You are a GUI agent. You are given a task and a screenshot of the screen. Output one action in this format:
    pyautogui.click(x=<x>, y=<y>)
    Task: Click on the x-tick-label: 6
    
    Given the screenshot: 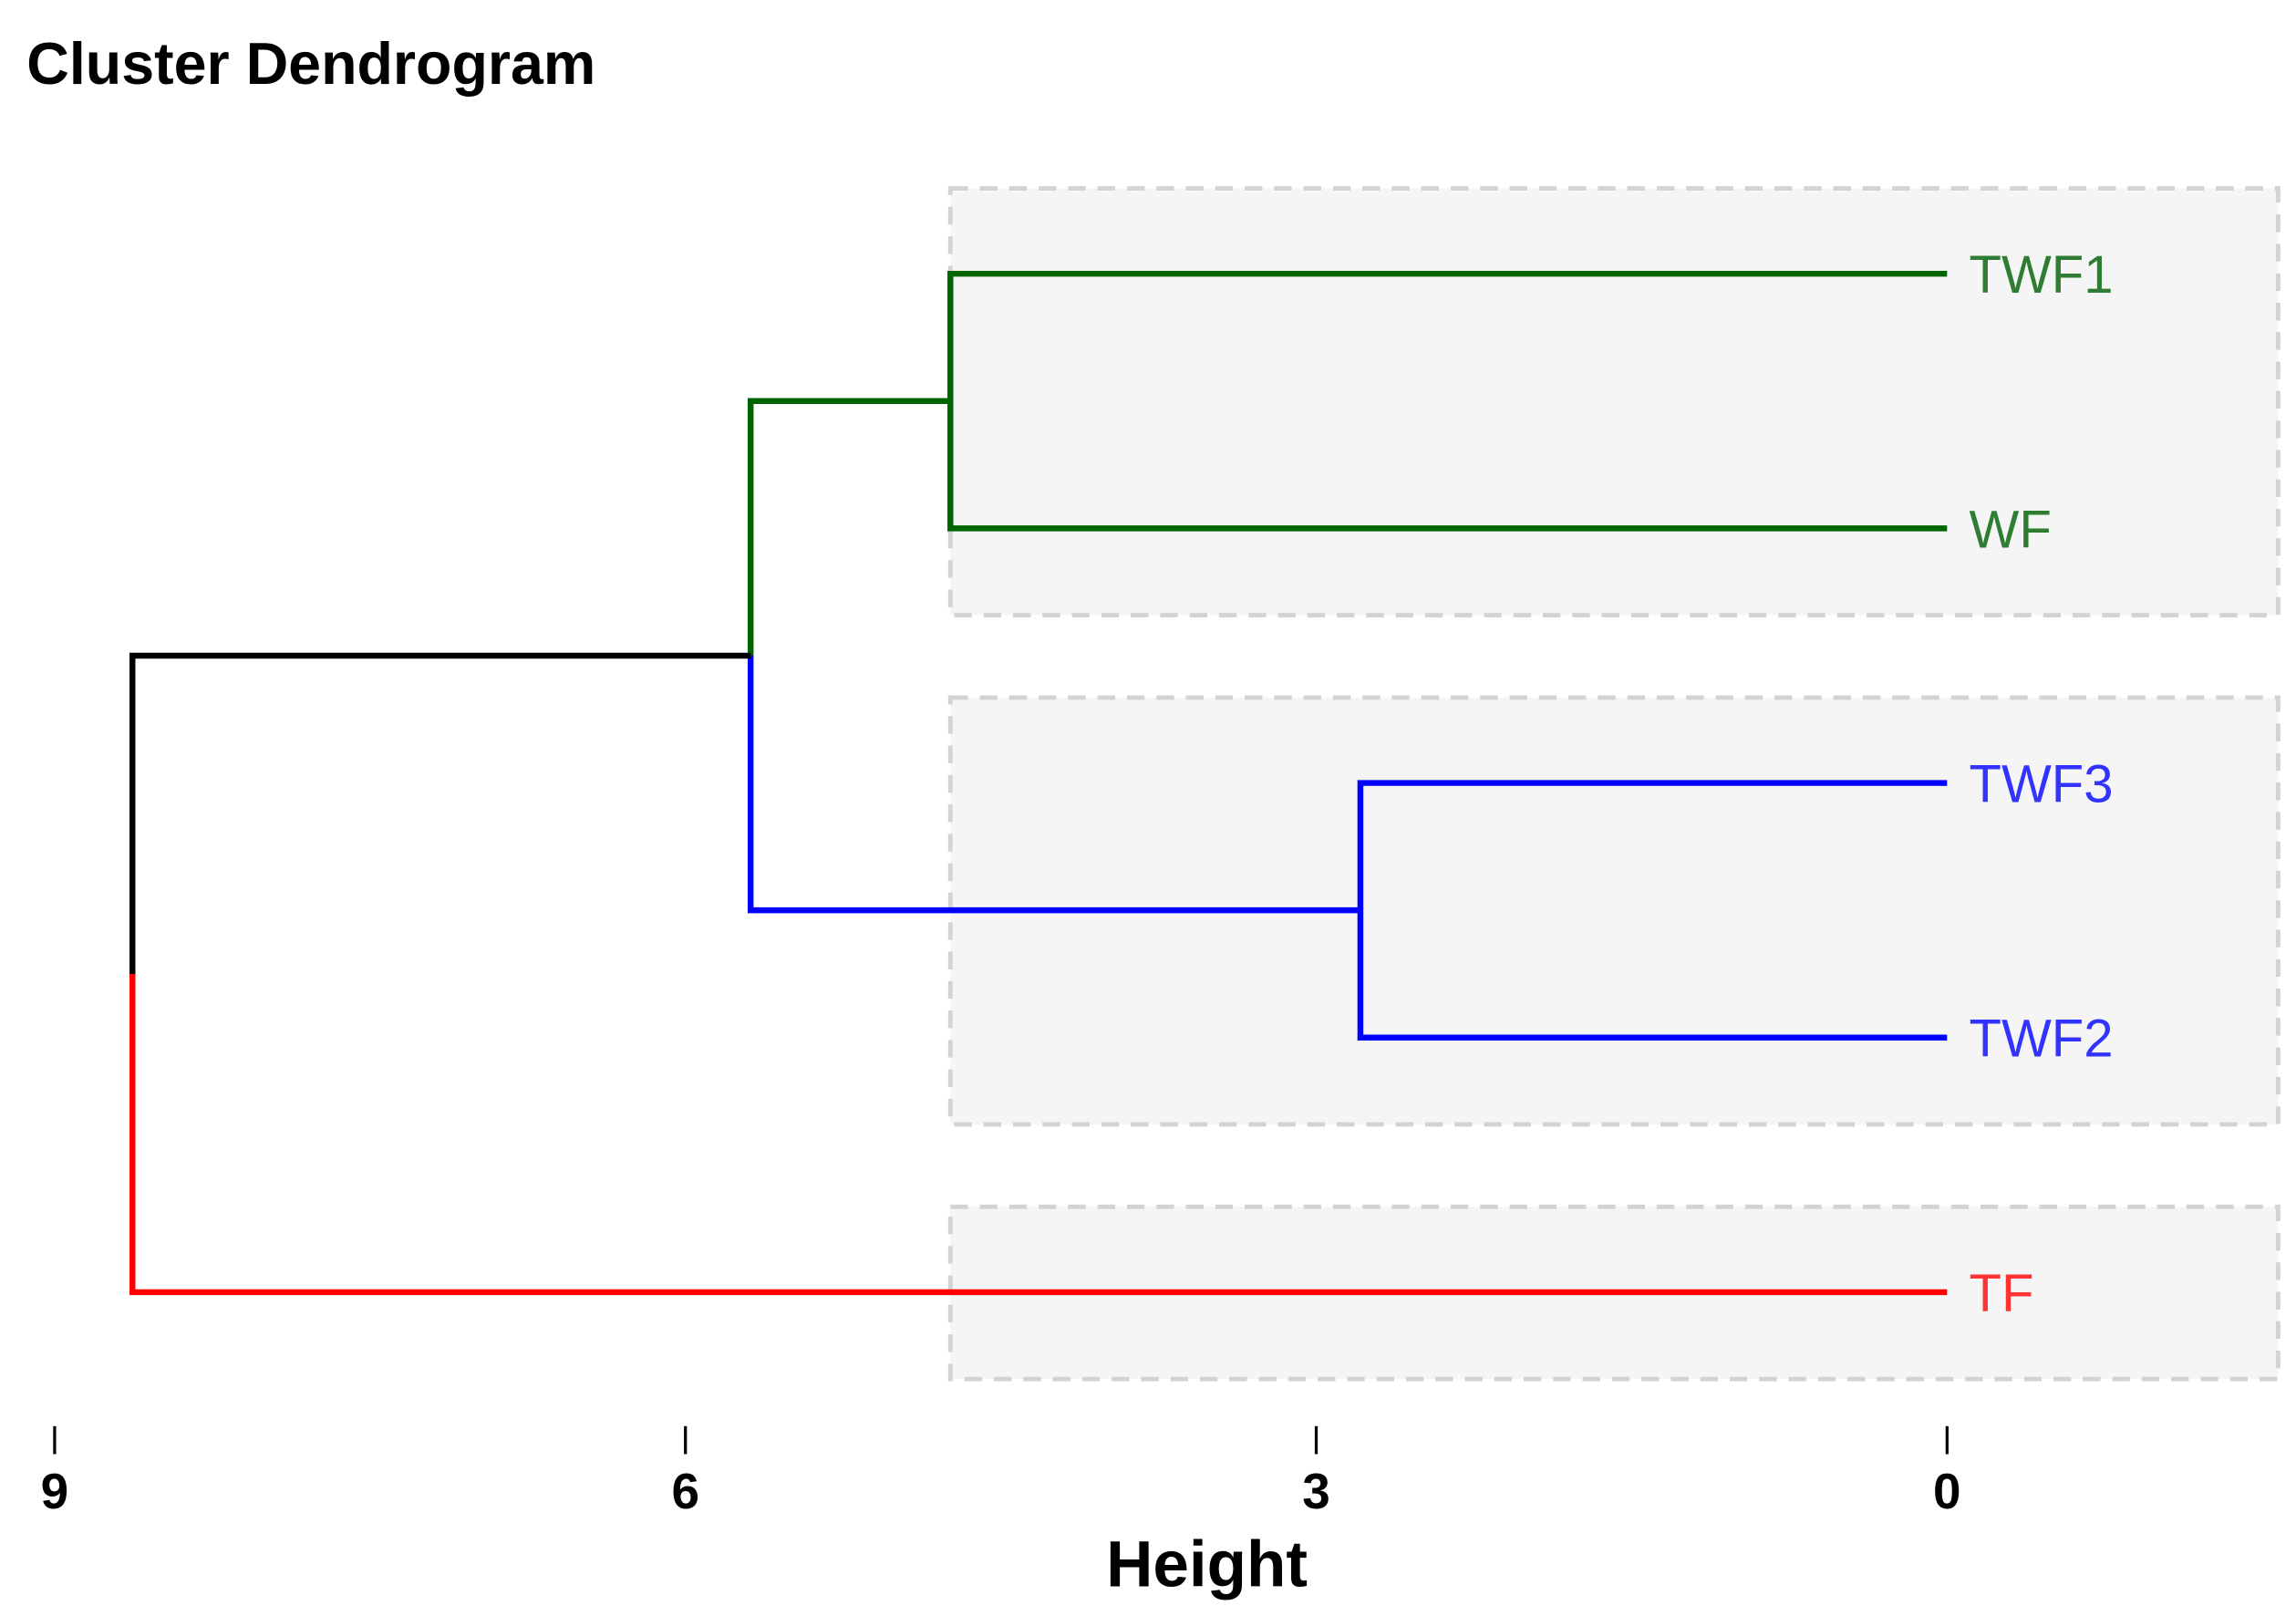 What is the action you would take?
    pyautogui.click(x=685, y=1491)
    